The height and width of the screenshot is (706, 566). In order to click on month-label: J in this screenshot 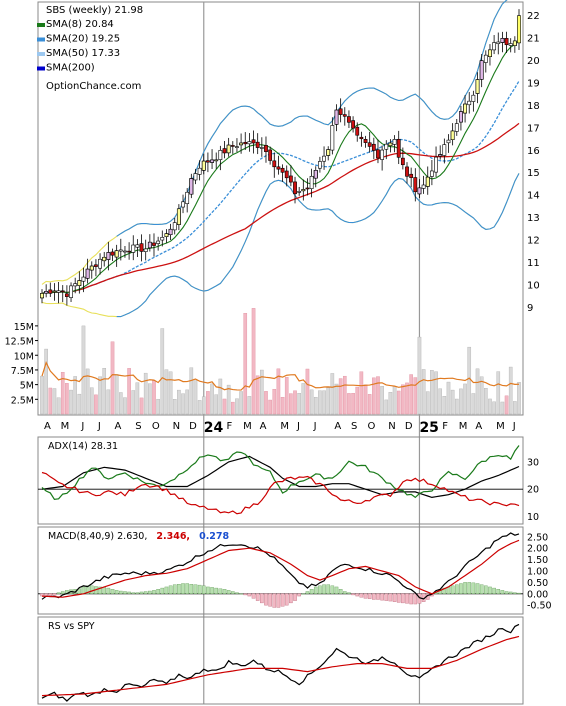, I will do `click(315, 426)`.